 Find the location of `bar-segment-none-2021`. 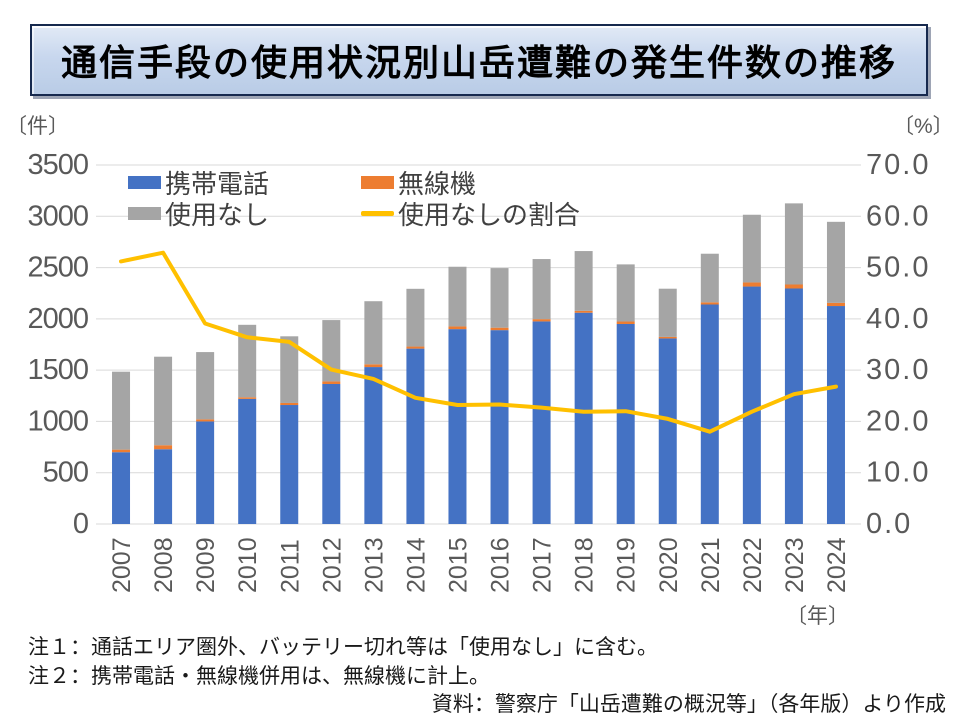

bar-segment-none-2021 is located at coordinates (709, 278).